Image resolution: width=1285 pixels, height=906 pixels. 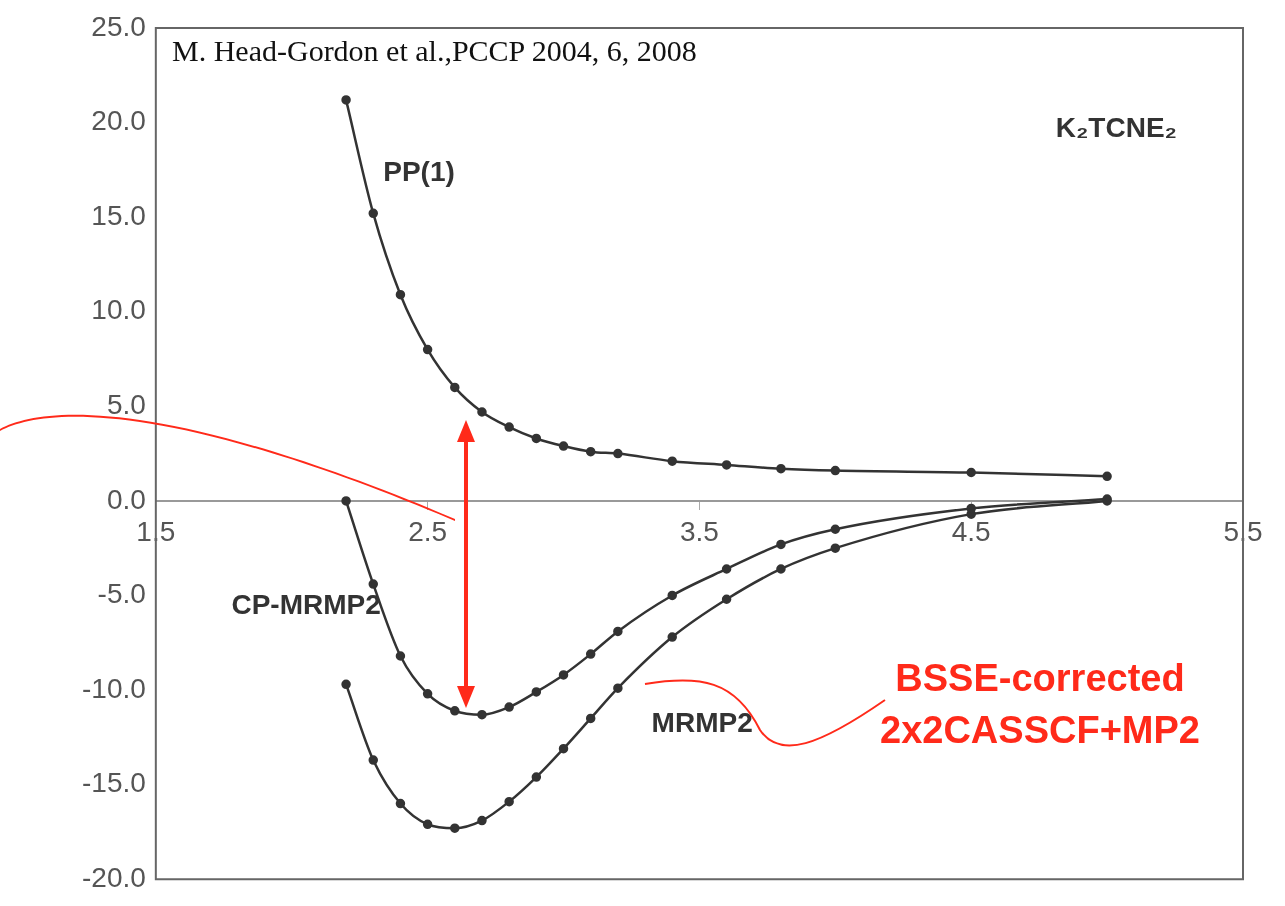 What do you see at coordinates (699, 532) in the screenshot?
I see `x-tick-label: 3.5` at bounding box center [699, 532].